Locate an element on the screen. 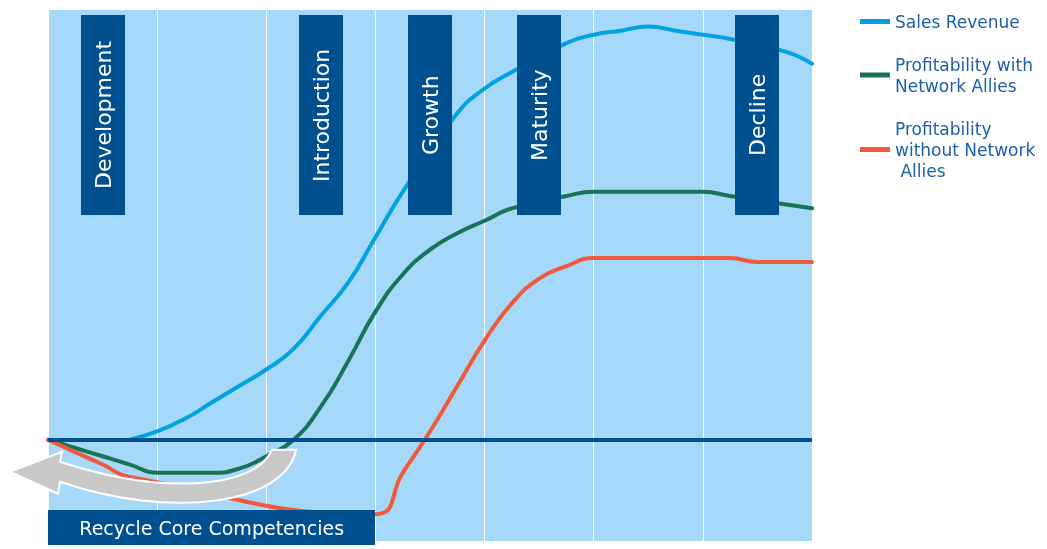  label-box: Development is located at coordinates (102, 115).